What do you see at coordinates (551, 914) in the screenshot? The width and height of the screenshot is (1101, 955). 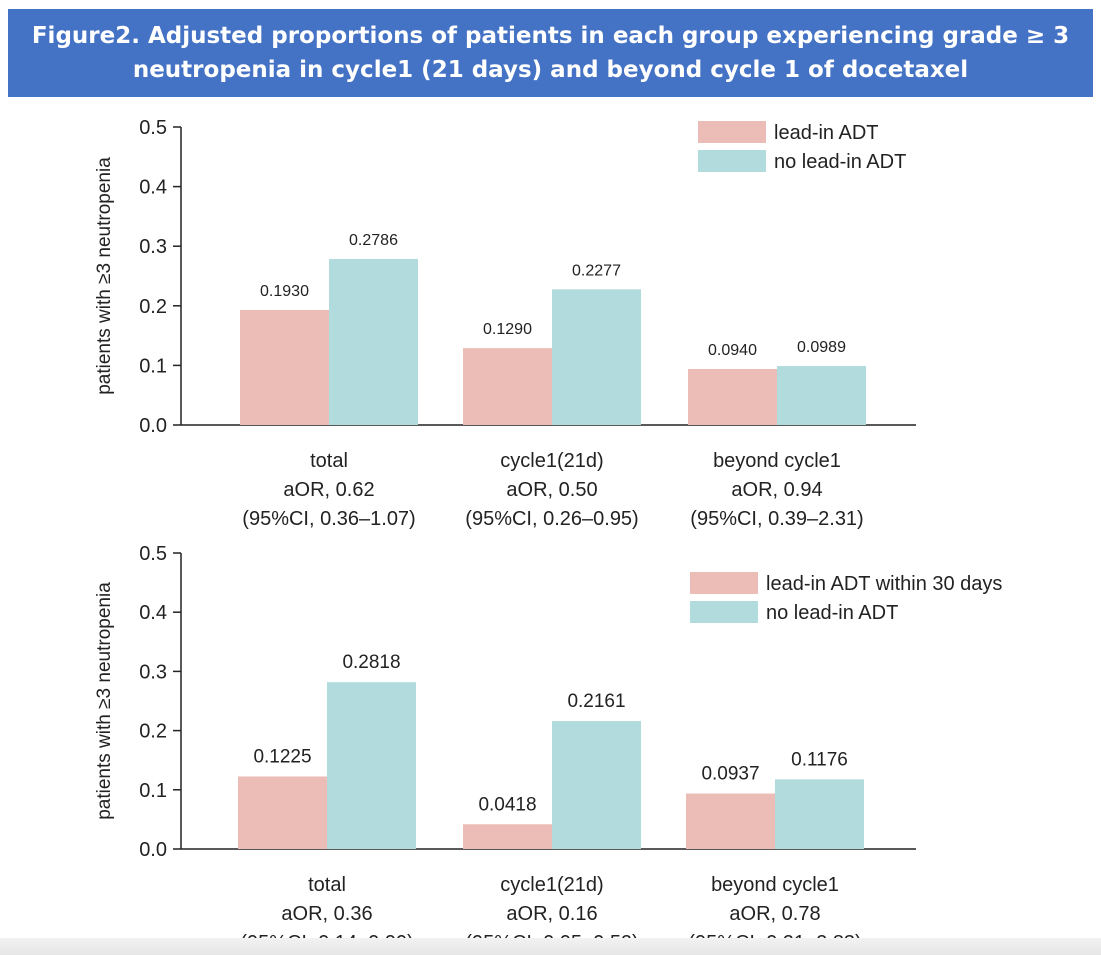 I see `bottom-x-category-label: aOR, 0.16` at bounding box center [551, 914].